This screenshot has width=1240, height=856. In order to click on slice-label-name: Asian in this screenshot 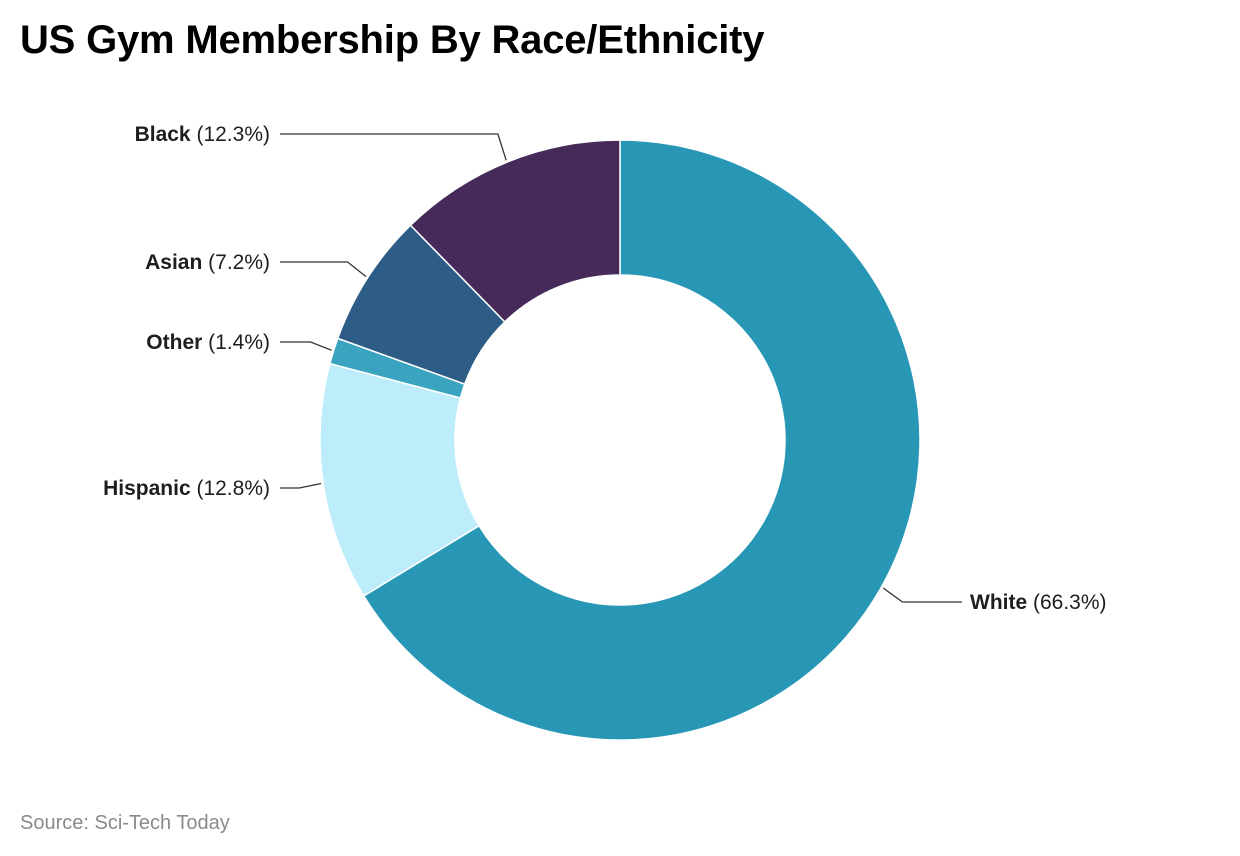, I will do `click(173, 262)`.